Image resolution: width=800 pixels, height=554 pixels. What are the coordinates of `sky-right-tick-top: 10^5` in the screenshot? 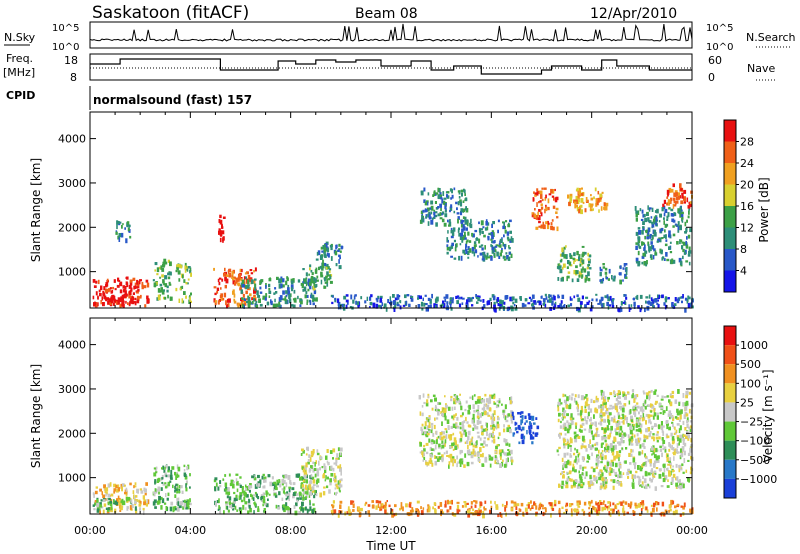 It's located at (719, 28).